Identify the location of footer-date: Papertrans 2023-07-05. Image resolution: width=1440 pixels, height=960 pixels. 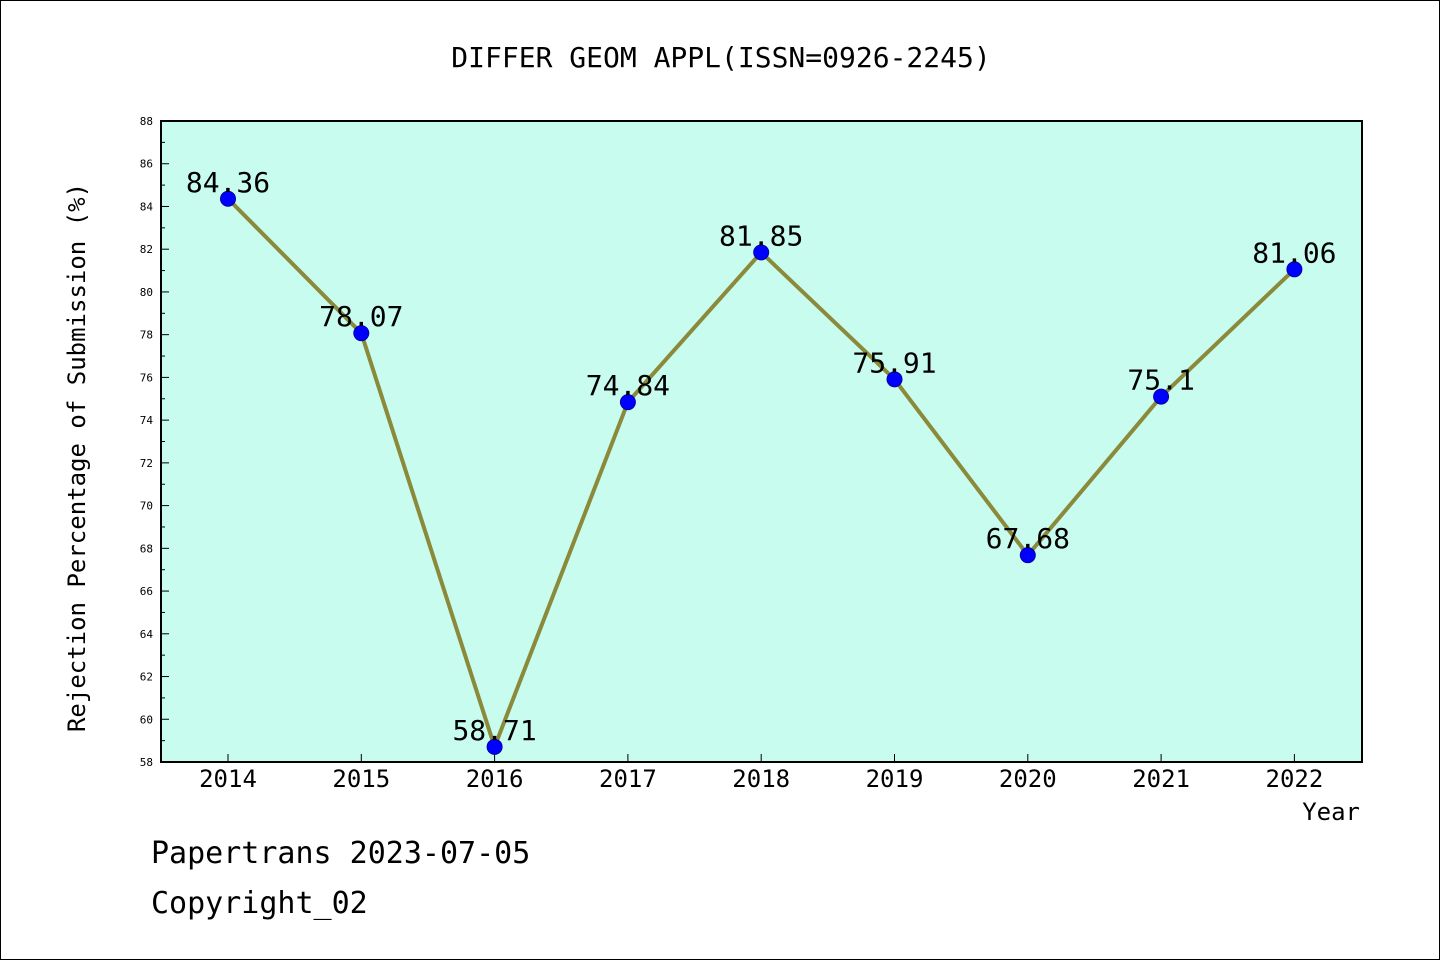
(341, 853).